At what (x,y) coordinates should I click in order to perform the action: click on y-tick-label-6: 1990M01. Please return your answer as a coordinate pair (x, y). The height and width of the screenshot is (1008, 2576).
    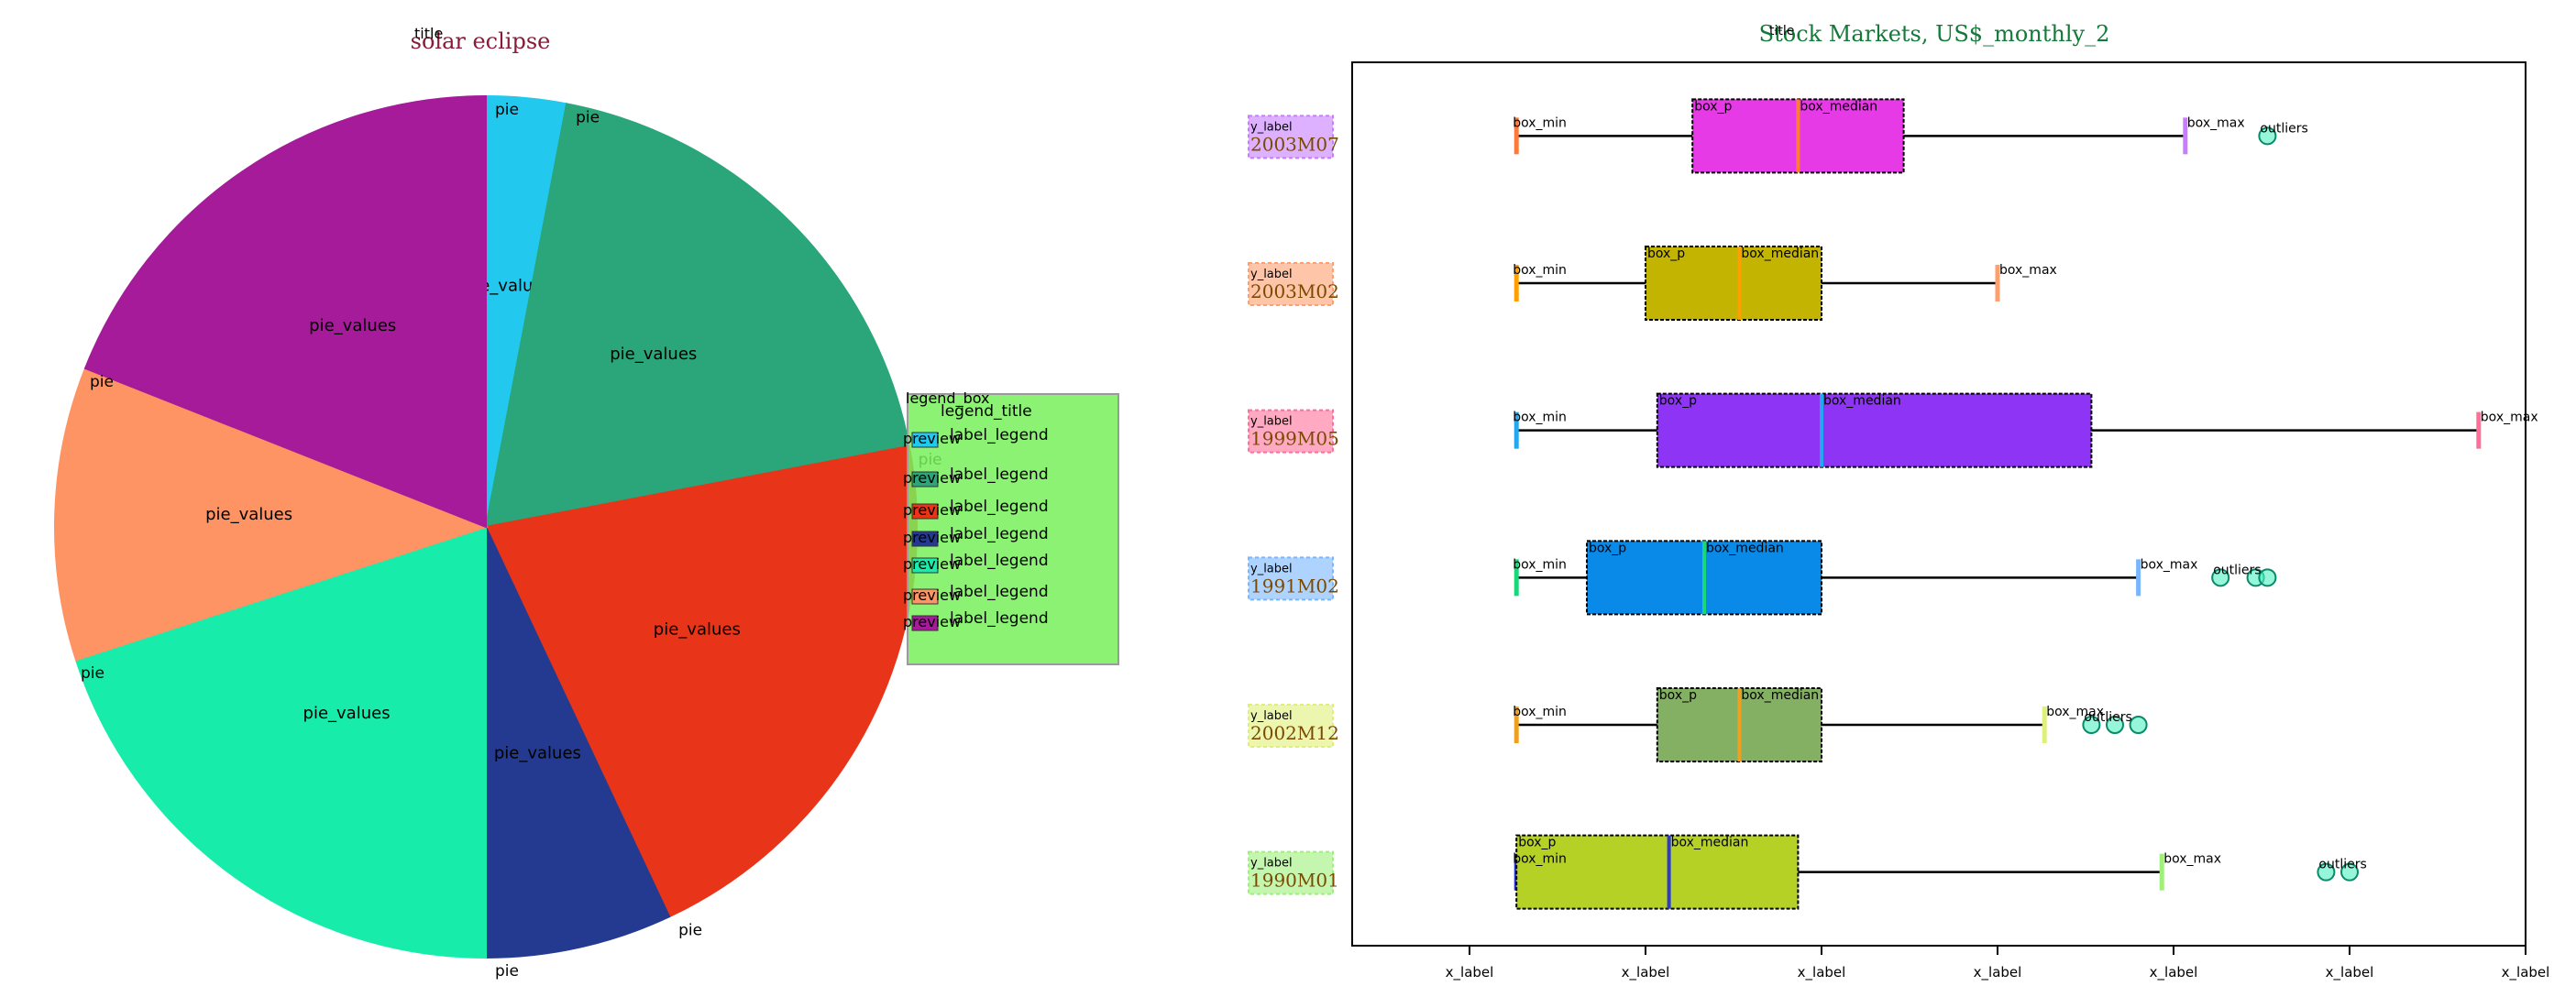
    Looking at the image, I should click on (1294, 881).